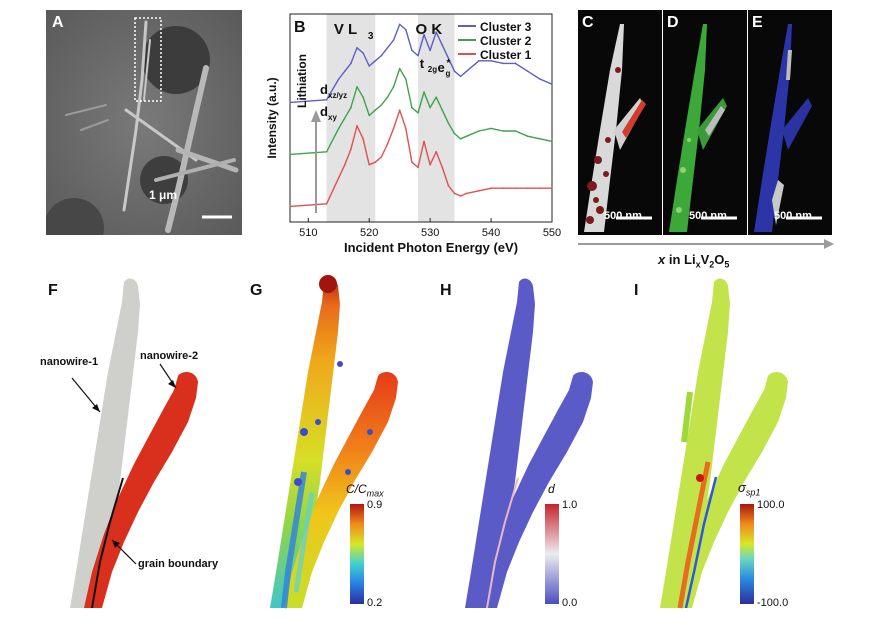 Image resolution: width=870 pixels, height=630 pixels. I want to click on panel-i-colorbar-title: σsp1, so click(749, 489).